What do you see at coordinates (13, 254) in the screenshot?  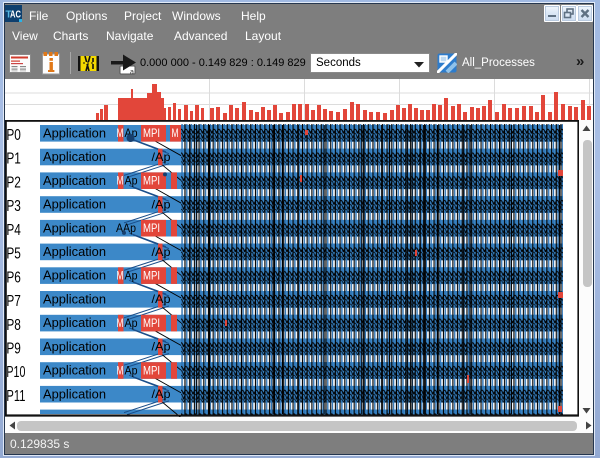 I see `svg-text: P5` at bounding box center [13, 254].